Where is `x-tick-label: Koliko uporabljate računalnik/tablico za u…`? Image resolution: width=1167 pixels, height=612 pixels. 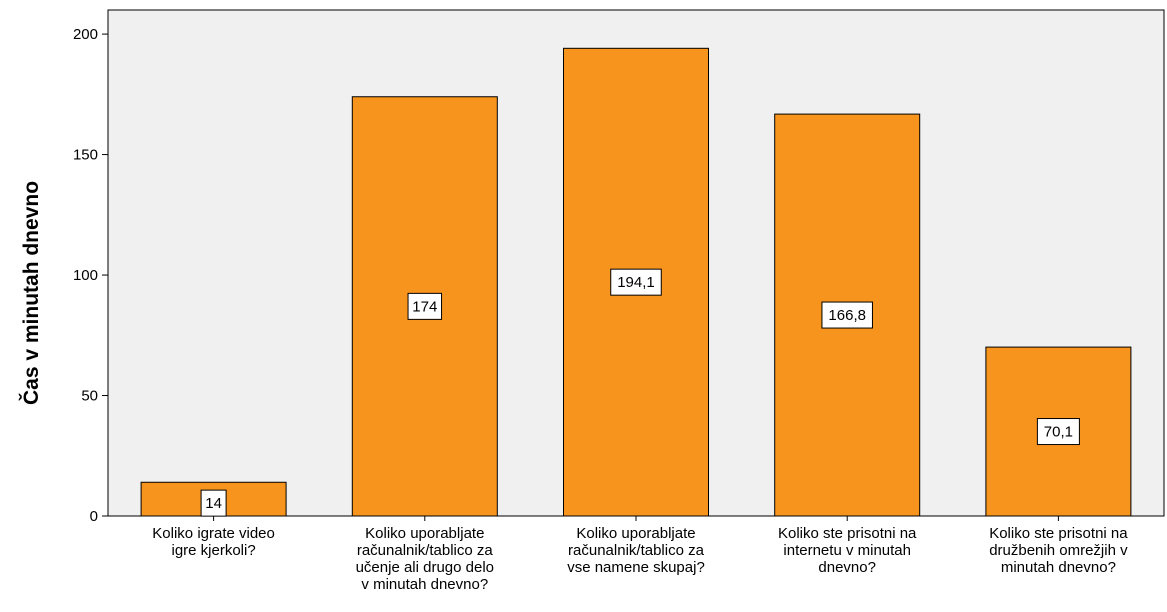 x-tick-label: Koliko uporabljate računalnik/tablico za u… is located at coordinates (425, 559).